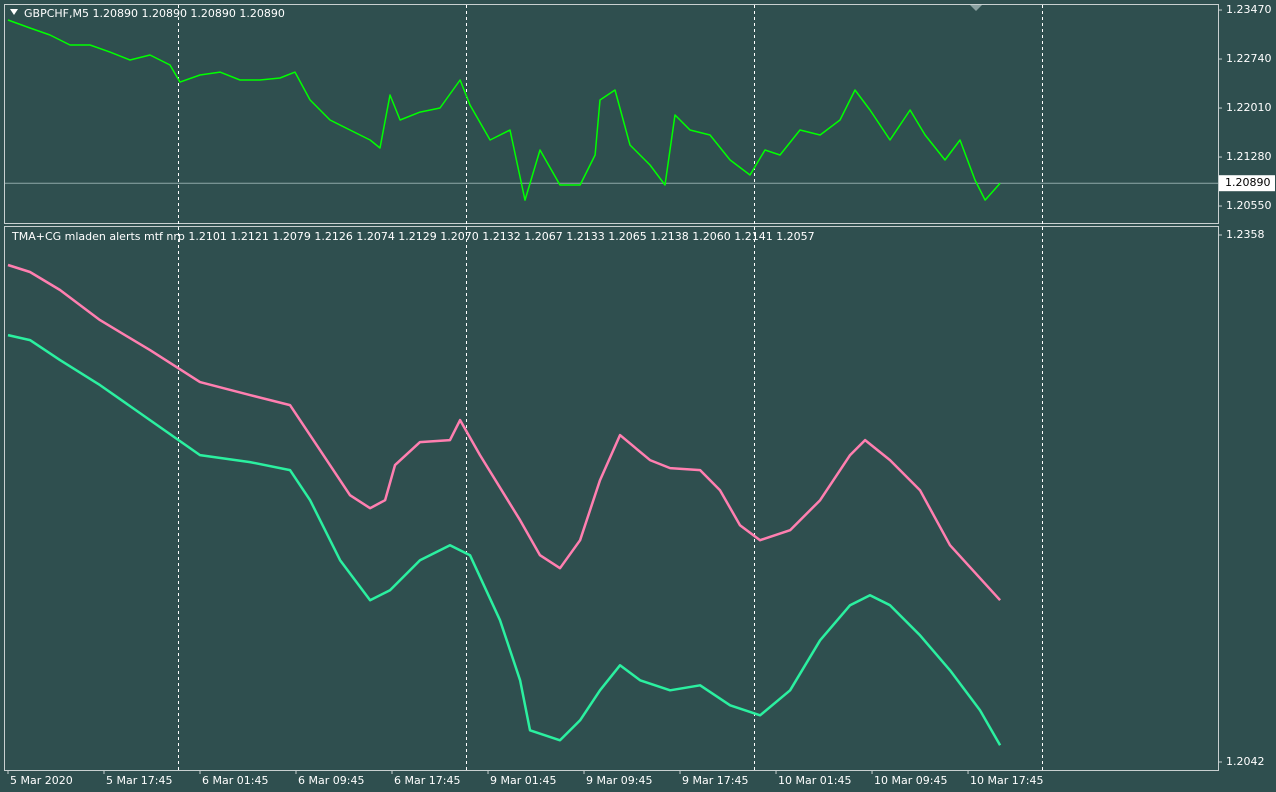 The height and width of the screenshot is (792, 1276). I want to click on last-price-label: 1.20890, so click(1248, 182).